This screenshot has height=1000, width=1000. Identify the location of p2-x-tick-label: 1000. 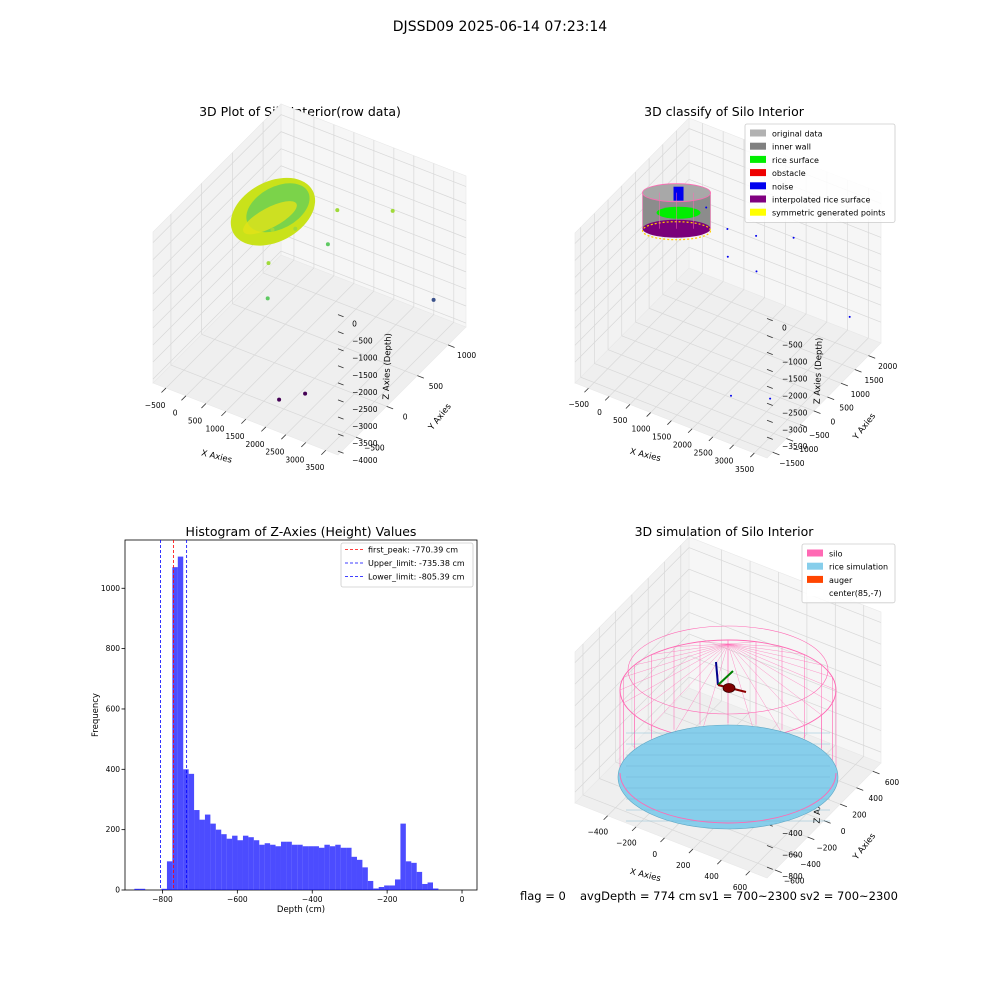
(640, 428).